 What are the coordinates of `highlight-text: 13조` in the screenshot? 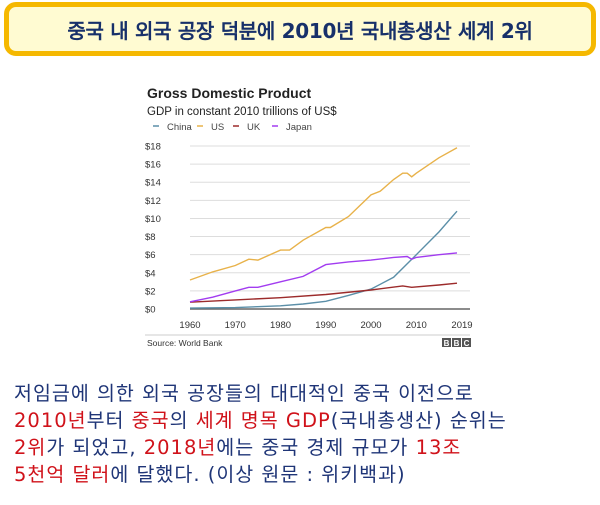 It's located at (438, 447).